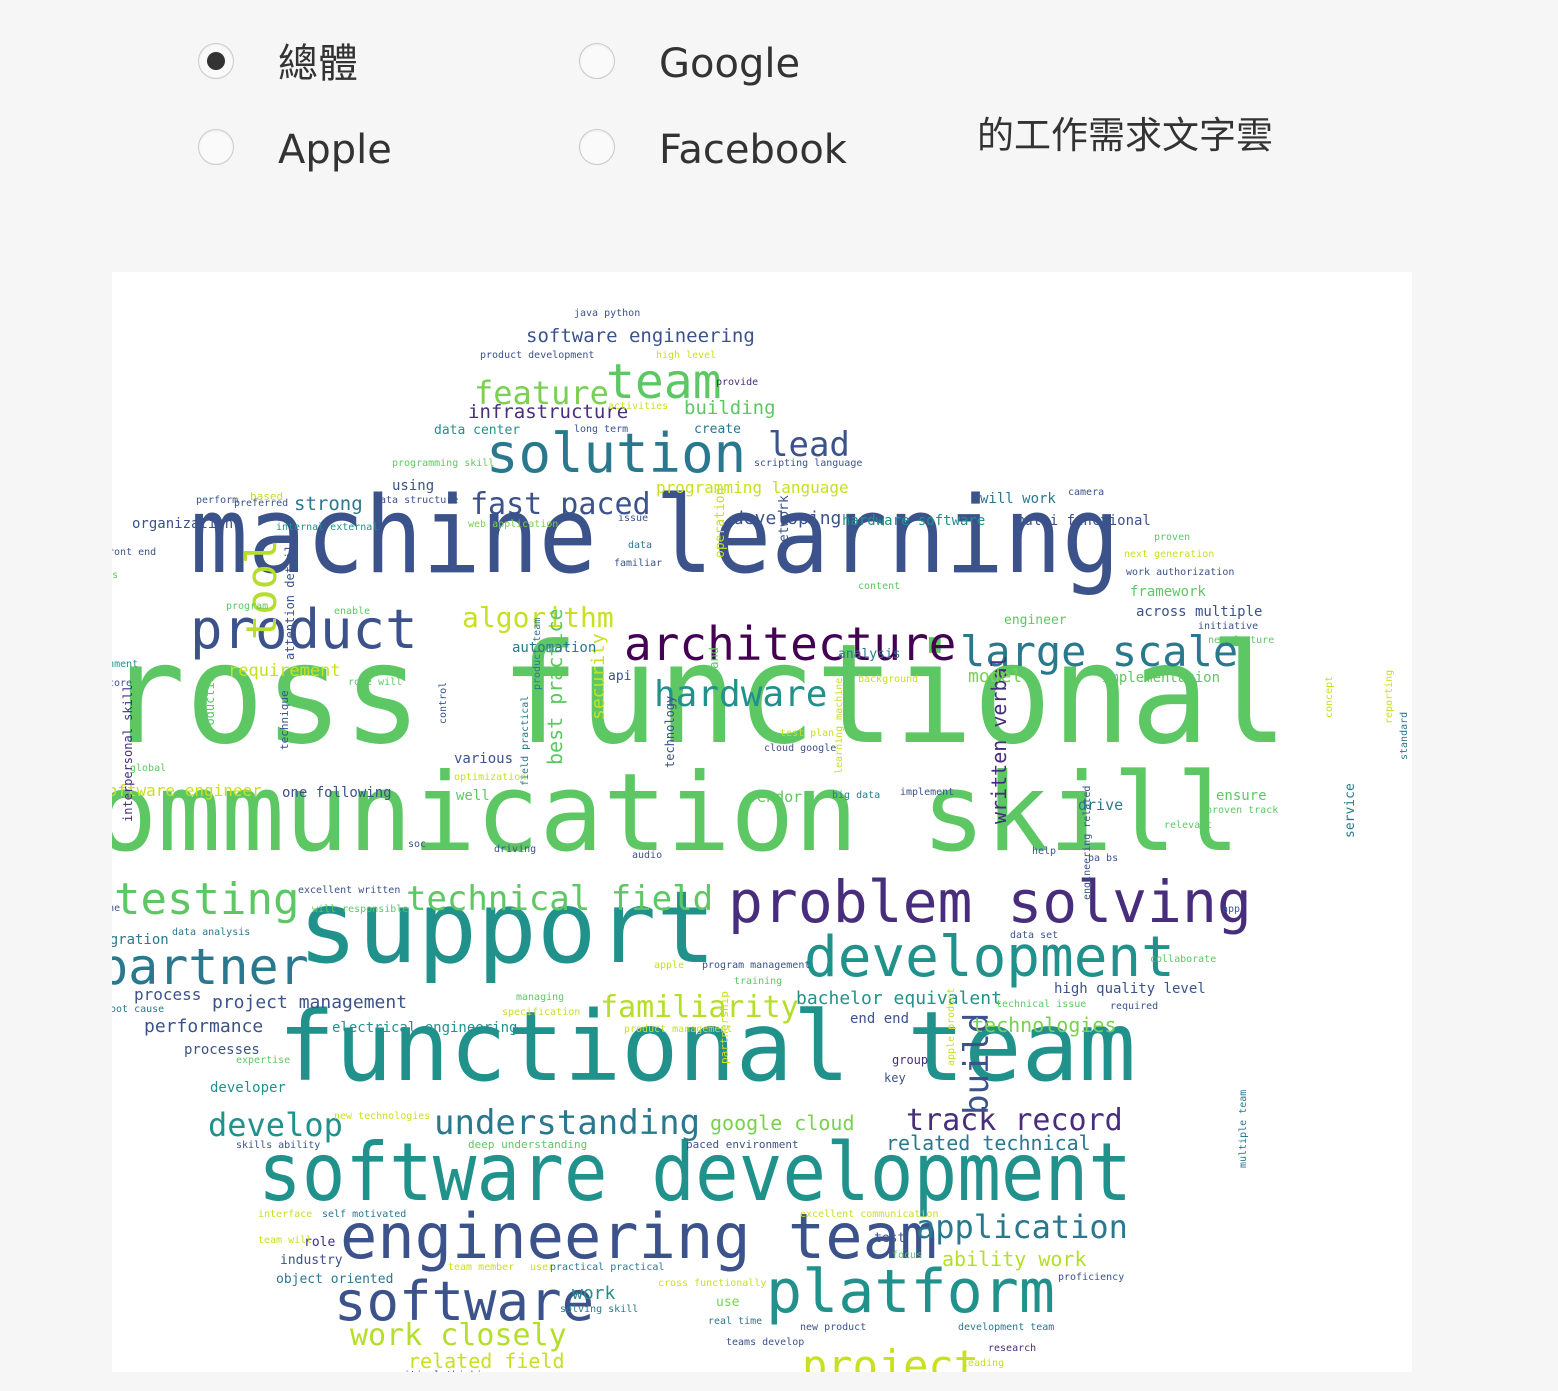 This screenshot has height=1391, width=1558. I want to click on wordcloud-word: machine learning, so click(655, 535).